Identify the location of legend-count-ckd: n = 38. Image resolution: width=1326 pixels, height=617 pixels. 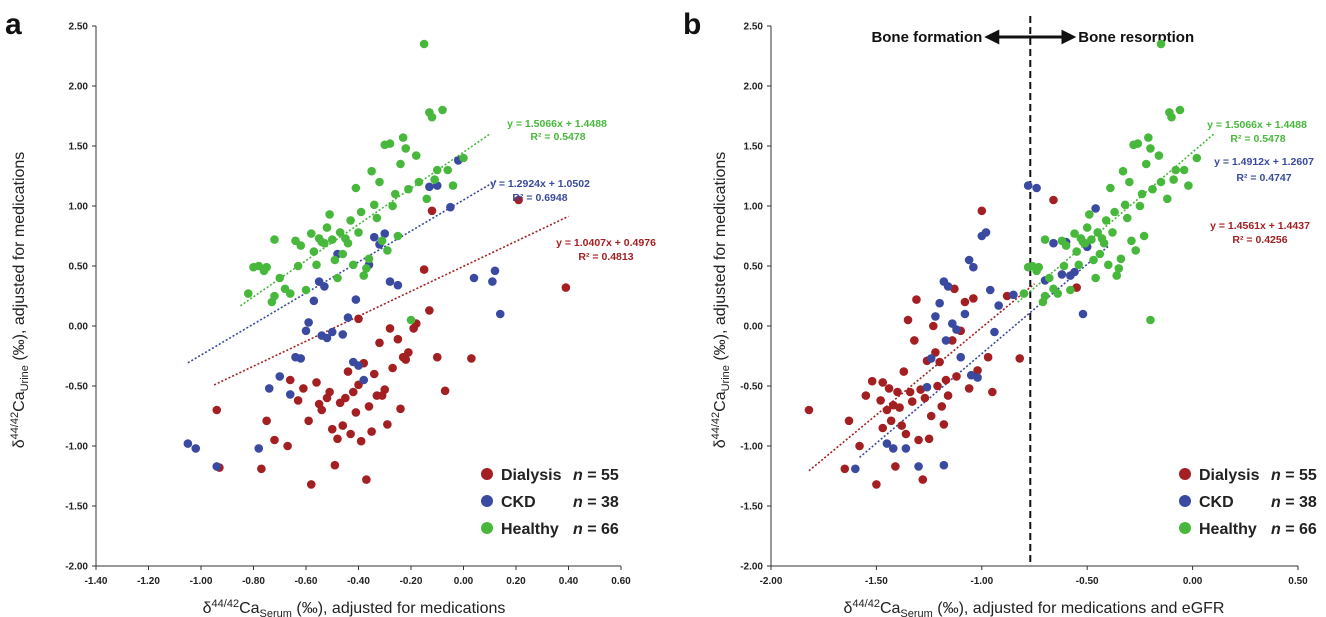
(1294, 502).